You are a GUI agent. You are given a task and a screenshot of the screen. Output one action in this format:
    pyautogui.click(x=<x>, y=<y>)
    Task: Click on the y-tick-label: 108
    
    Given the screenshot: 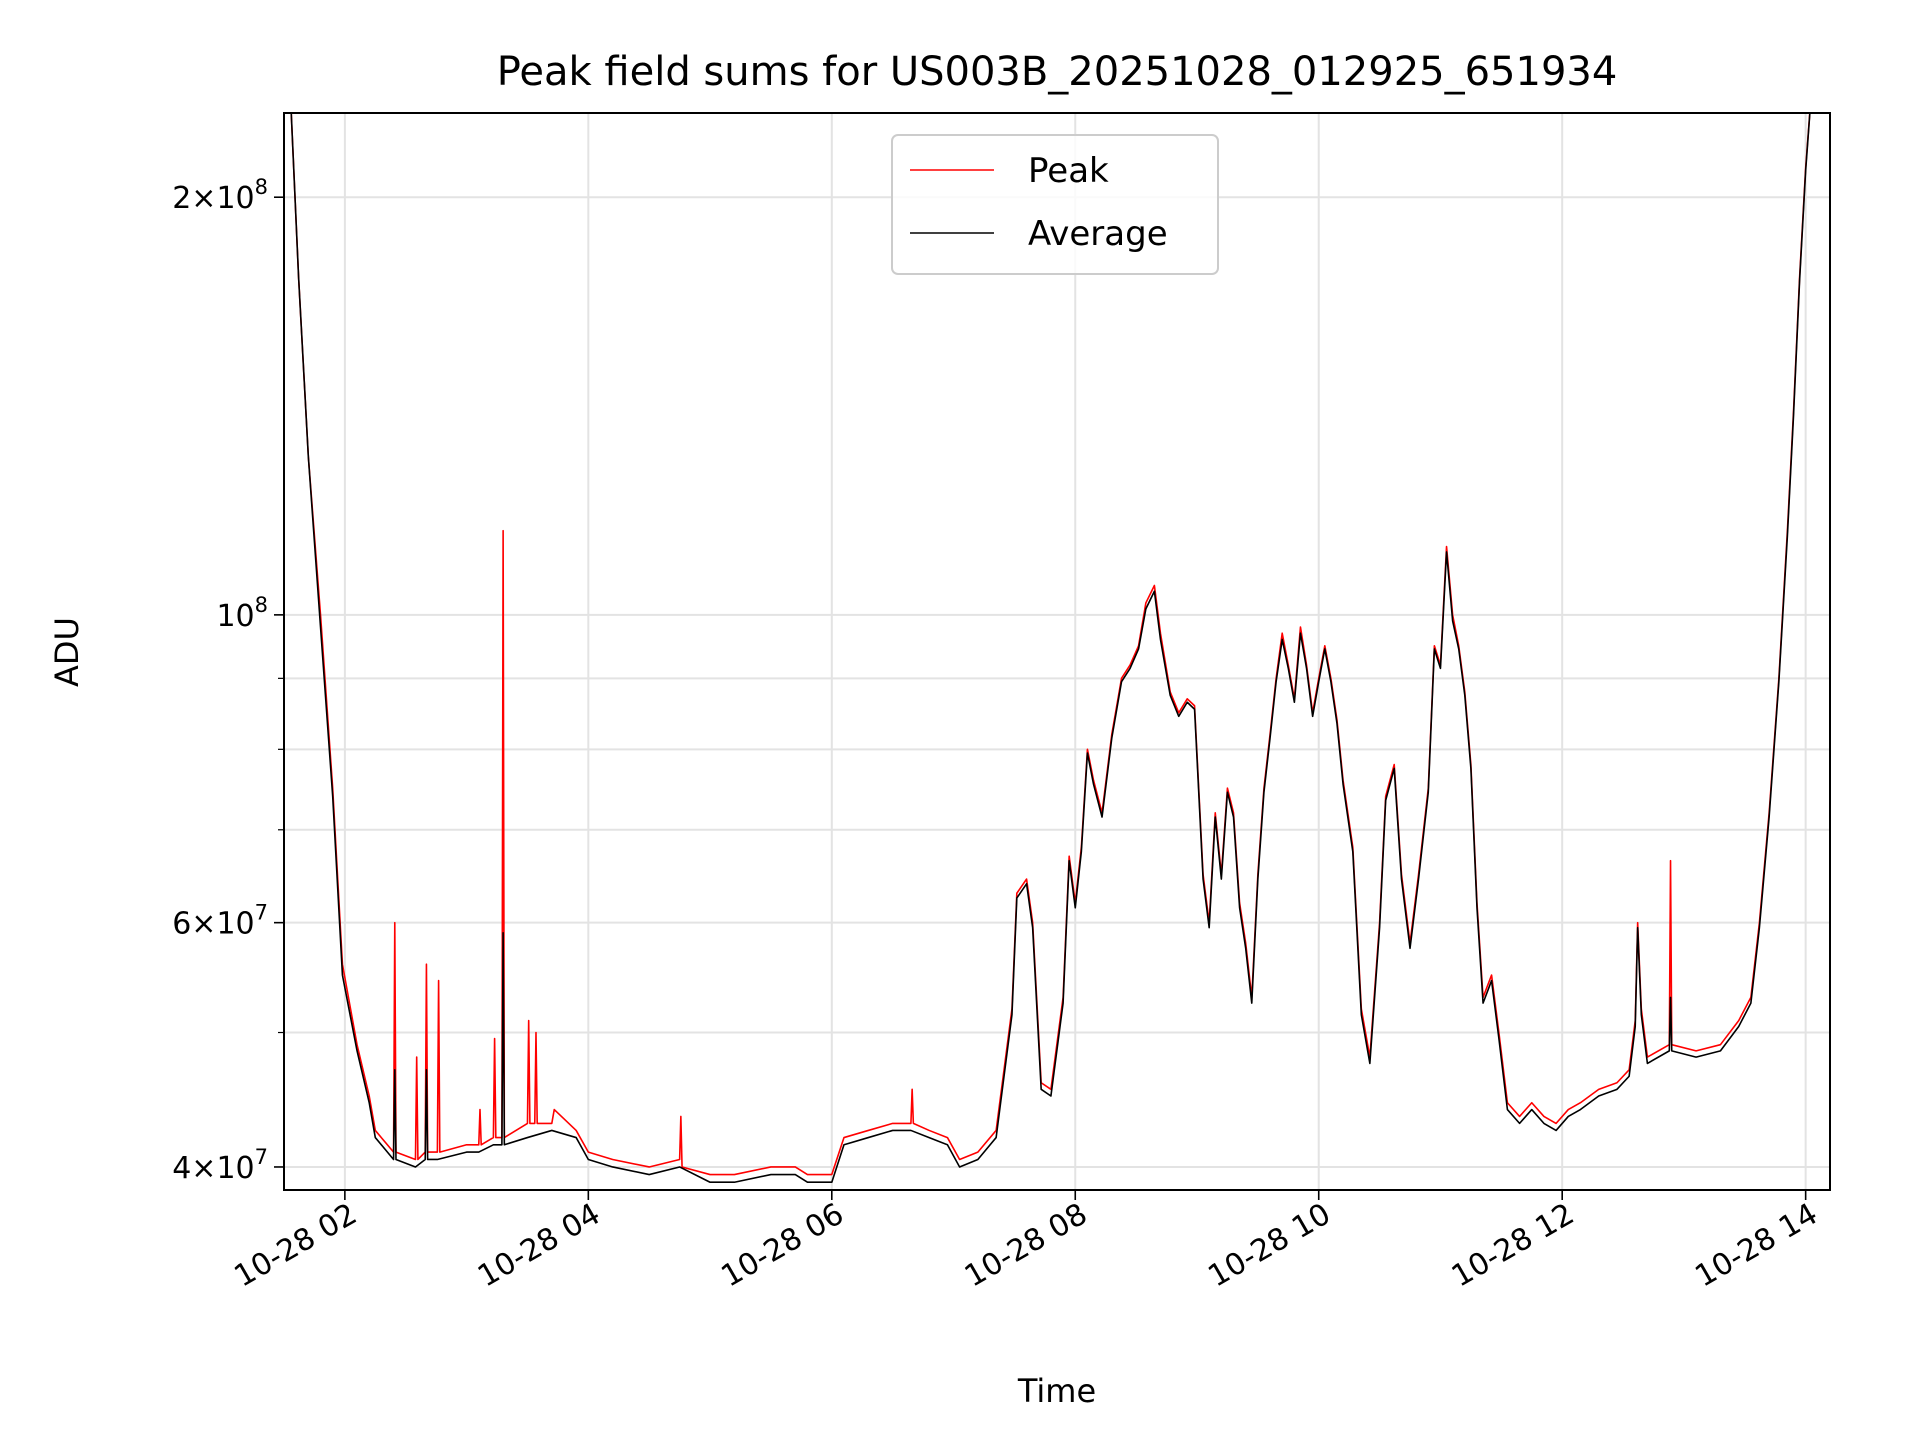 What is the action you would take?
    pyautogui.click(x=242, y=613)
    